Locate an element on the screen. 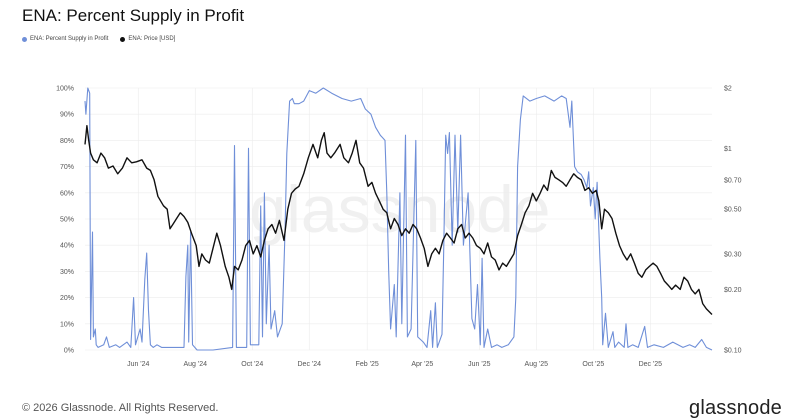  right-tick-label: $0.70 is located at coordinates (733, 180).